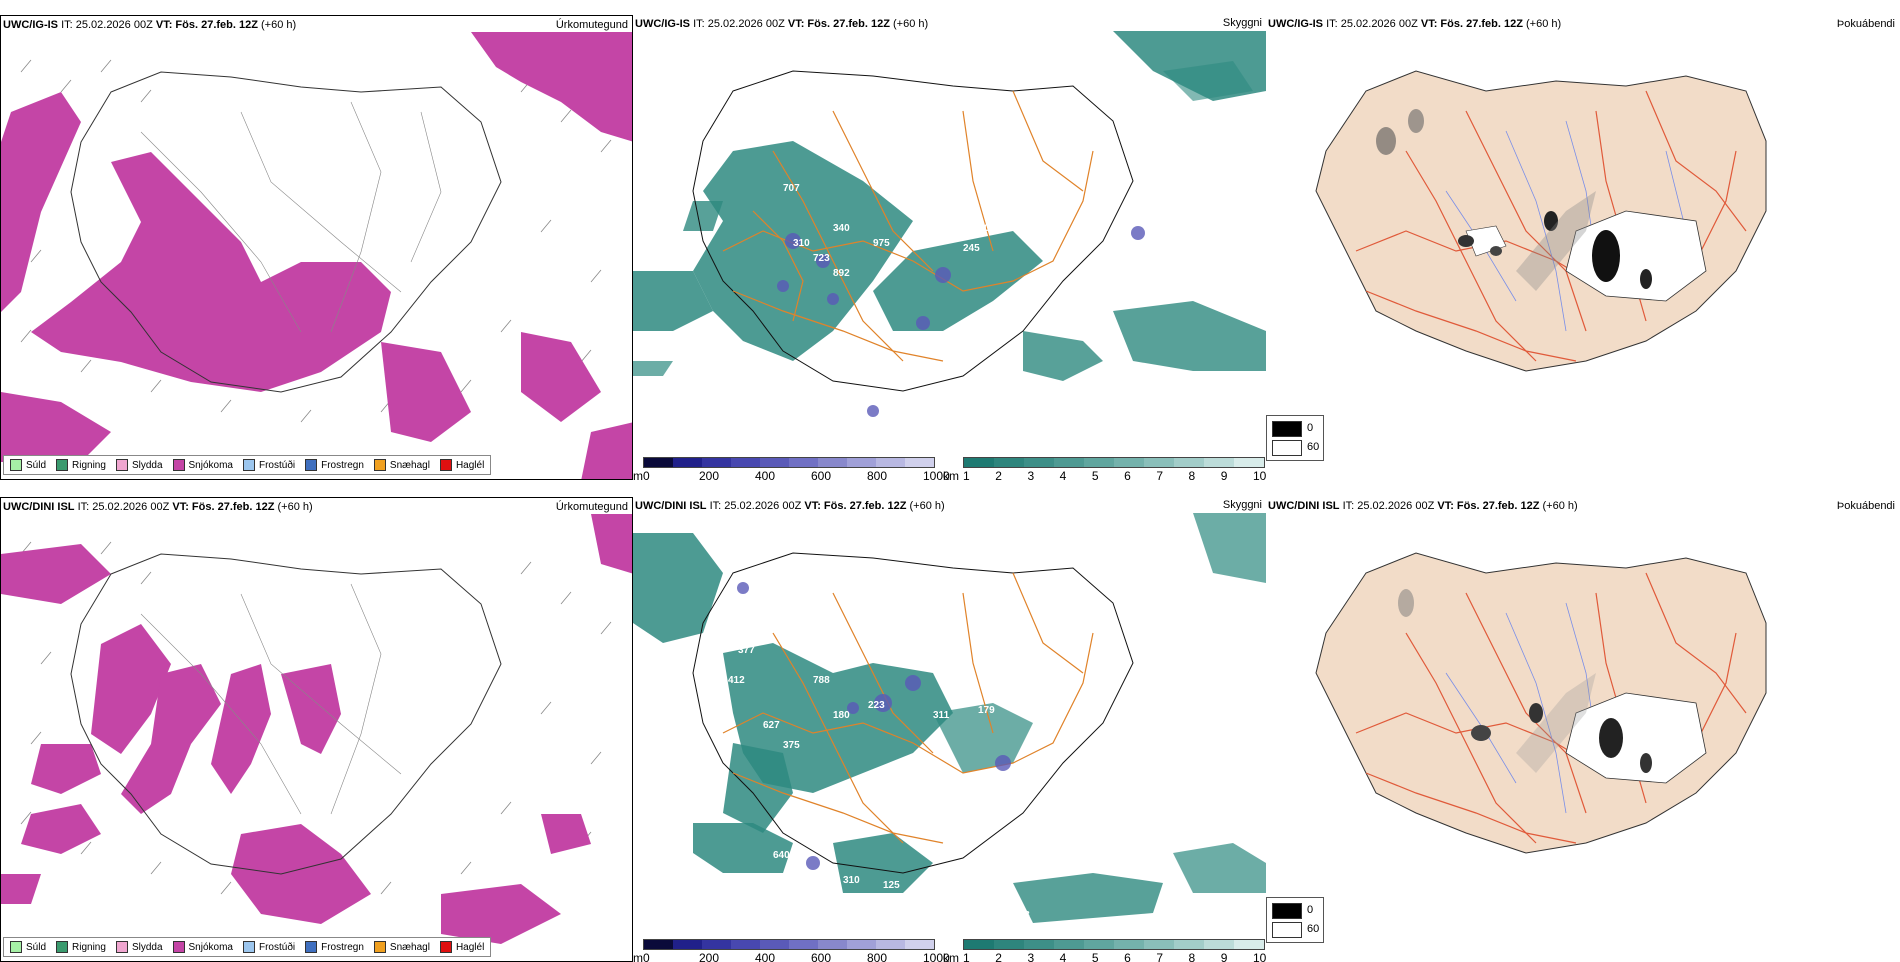  I want to click on legend-label: Frostregn, so click(342, 465).